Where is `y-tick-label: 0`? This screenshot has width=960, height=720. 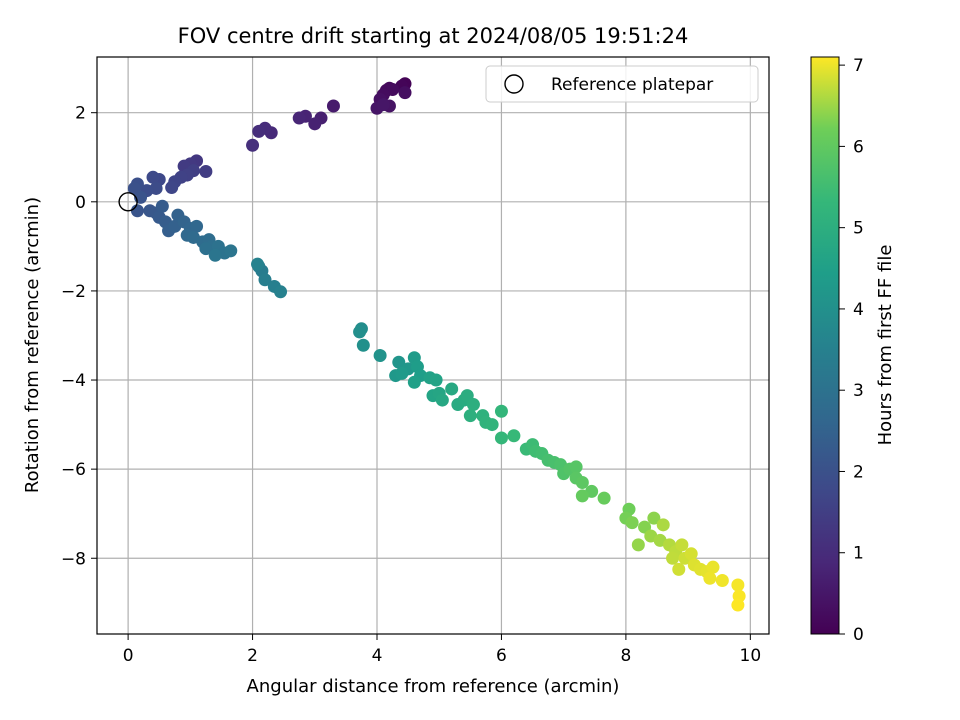 y-tick-label: 0 is located at coordinates (80, 203).